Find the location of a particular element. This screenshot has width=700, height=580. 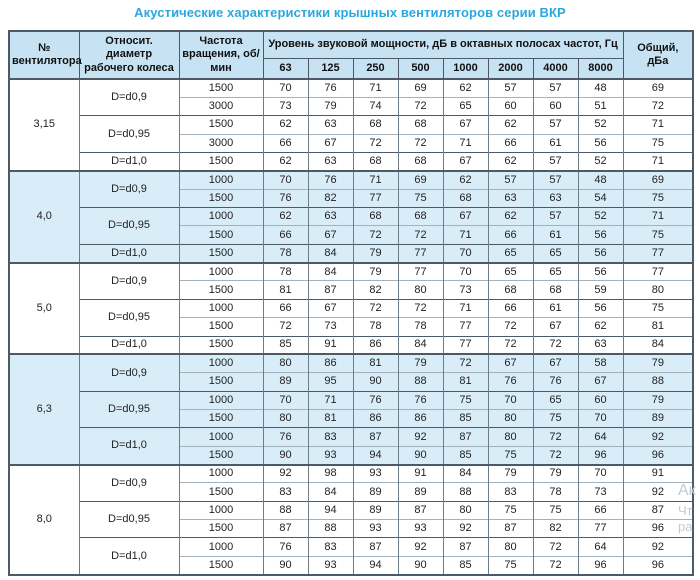

level-cell: 64 is located at coordinates (600, 437).